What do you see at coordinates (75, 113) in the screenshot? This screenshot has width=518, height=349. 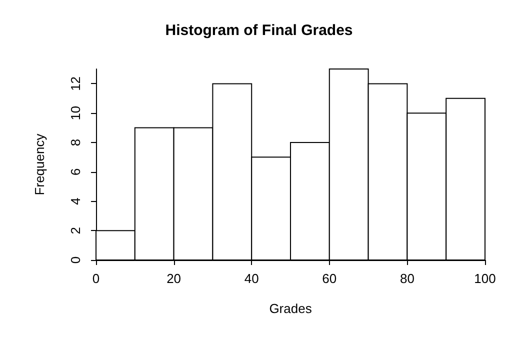 I see `y-tick-label: 10` at bounding box center [75, 113].